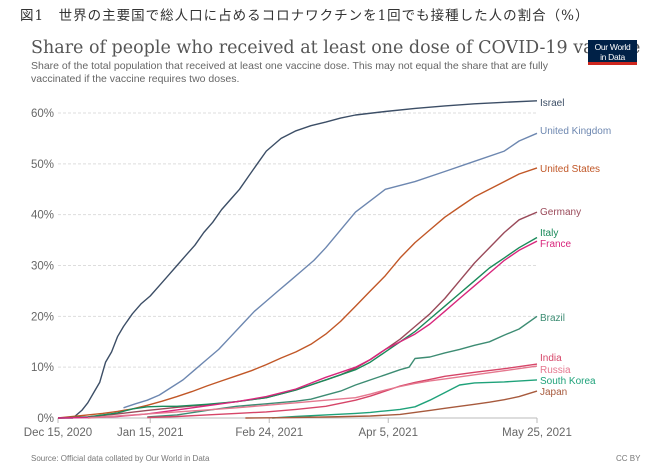 This screenshot has height=470, width=656. I want to click on x-tick-label: Jan 15, 2021, so click(150, 433).